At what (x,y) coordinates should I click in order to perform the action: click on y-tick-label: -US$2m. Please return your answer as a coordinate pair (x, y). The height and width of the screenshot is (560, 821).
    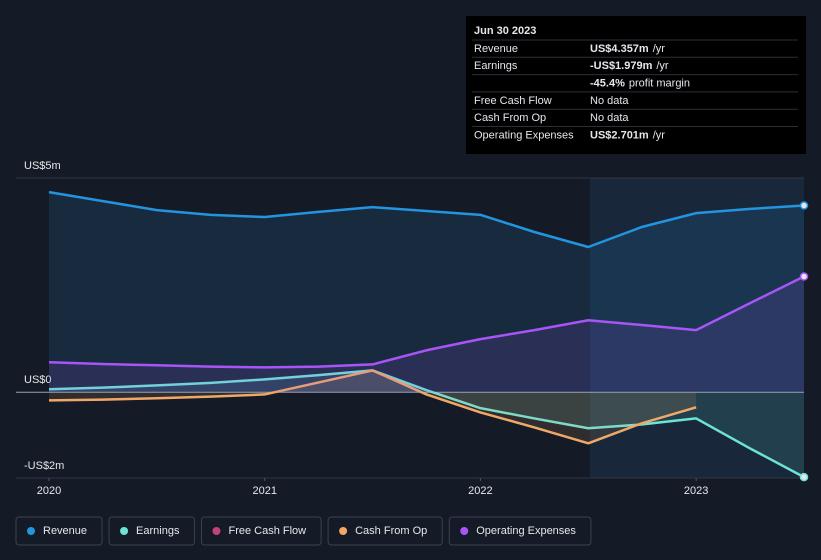
    Looking at the image, I should click on (44, 466).